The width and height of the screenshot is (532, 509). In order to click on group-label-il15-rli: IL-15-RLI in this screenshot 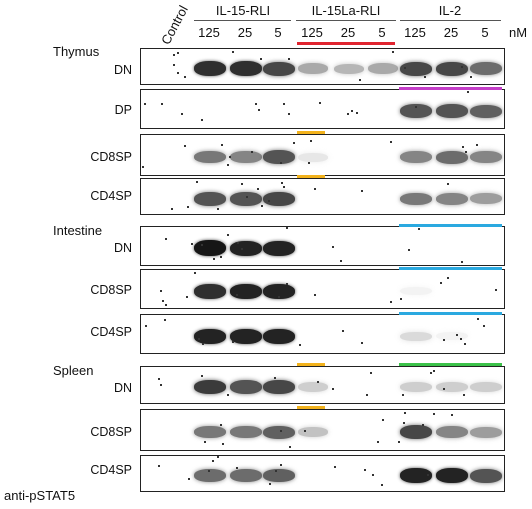, I will do `click(243, 10)`.